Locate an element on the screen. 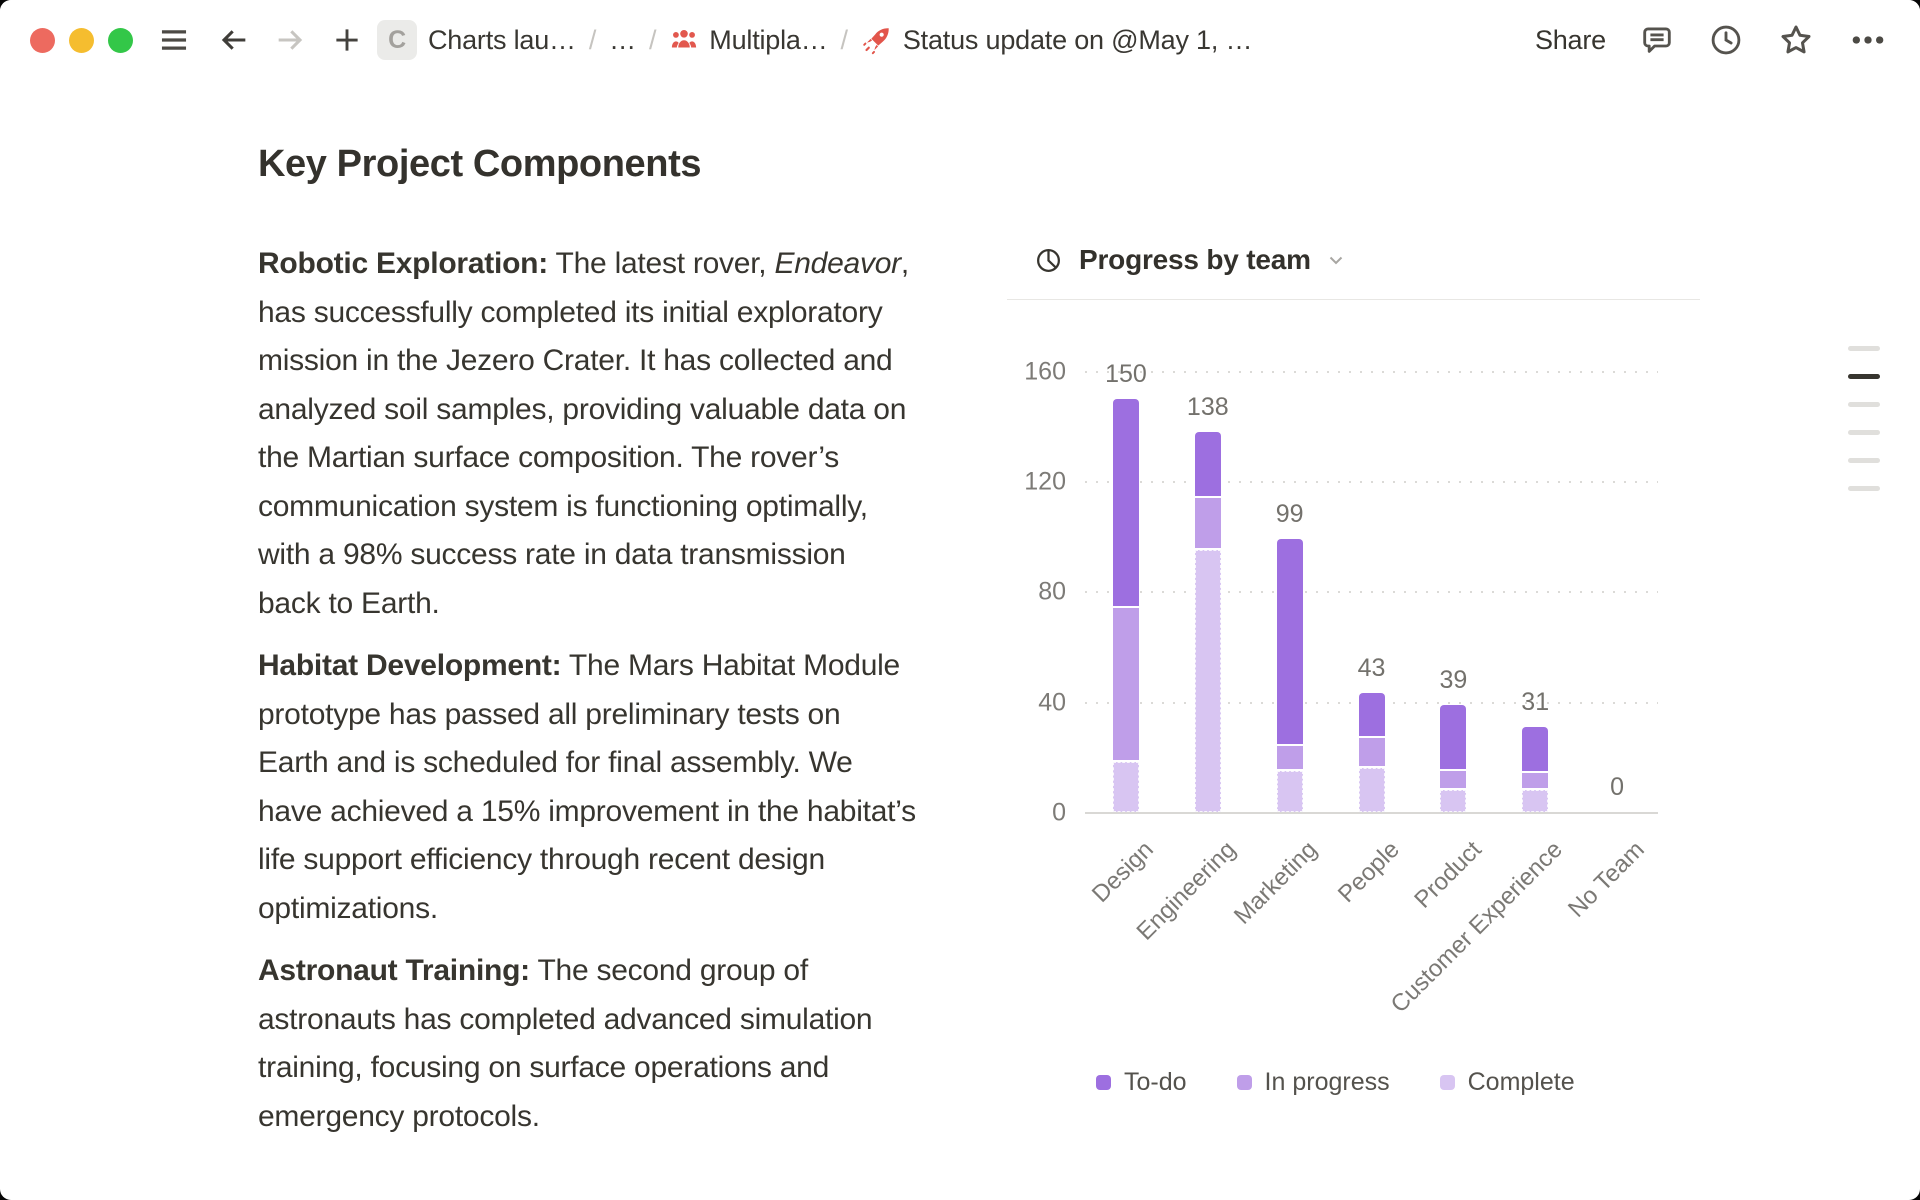 The image size is (1920, 1200). legend-item-complete: Complete is located at coordinates (1507, 1082).